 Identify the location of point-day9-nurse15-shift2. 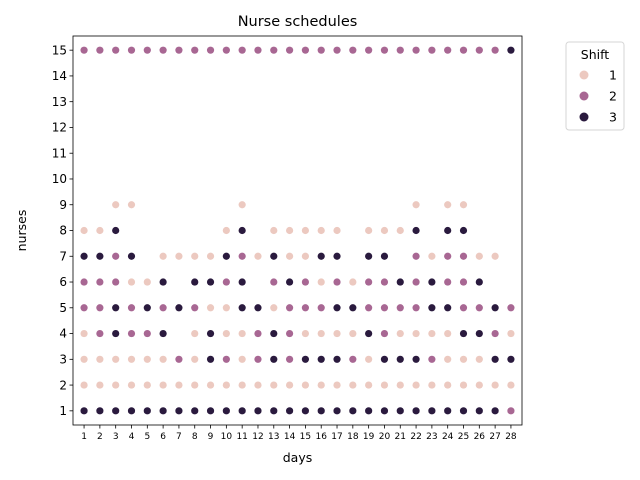
(210, 50).